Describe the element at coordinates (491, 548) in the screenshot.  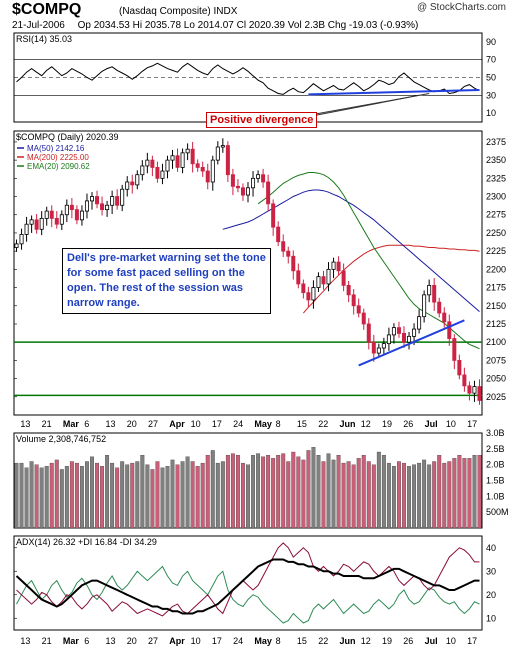
I see `adx-tick-label: 40` at that location.